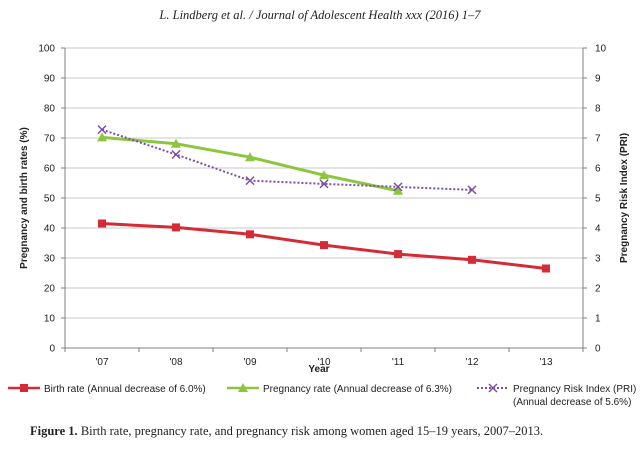  Describe the element at coordinates (598, 169) in the screenshot. I see `y2-tick-label: 6` at that location.